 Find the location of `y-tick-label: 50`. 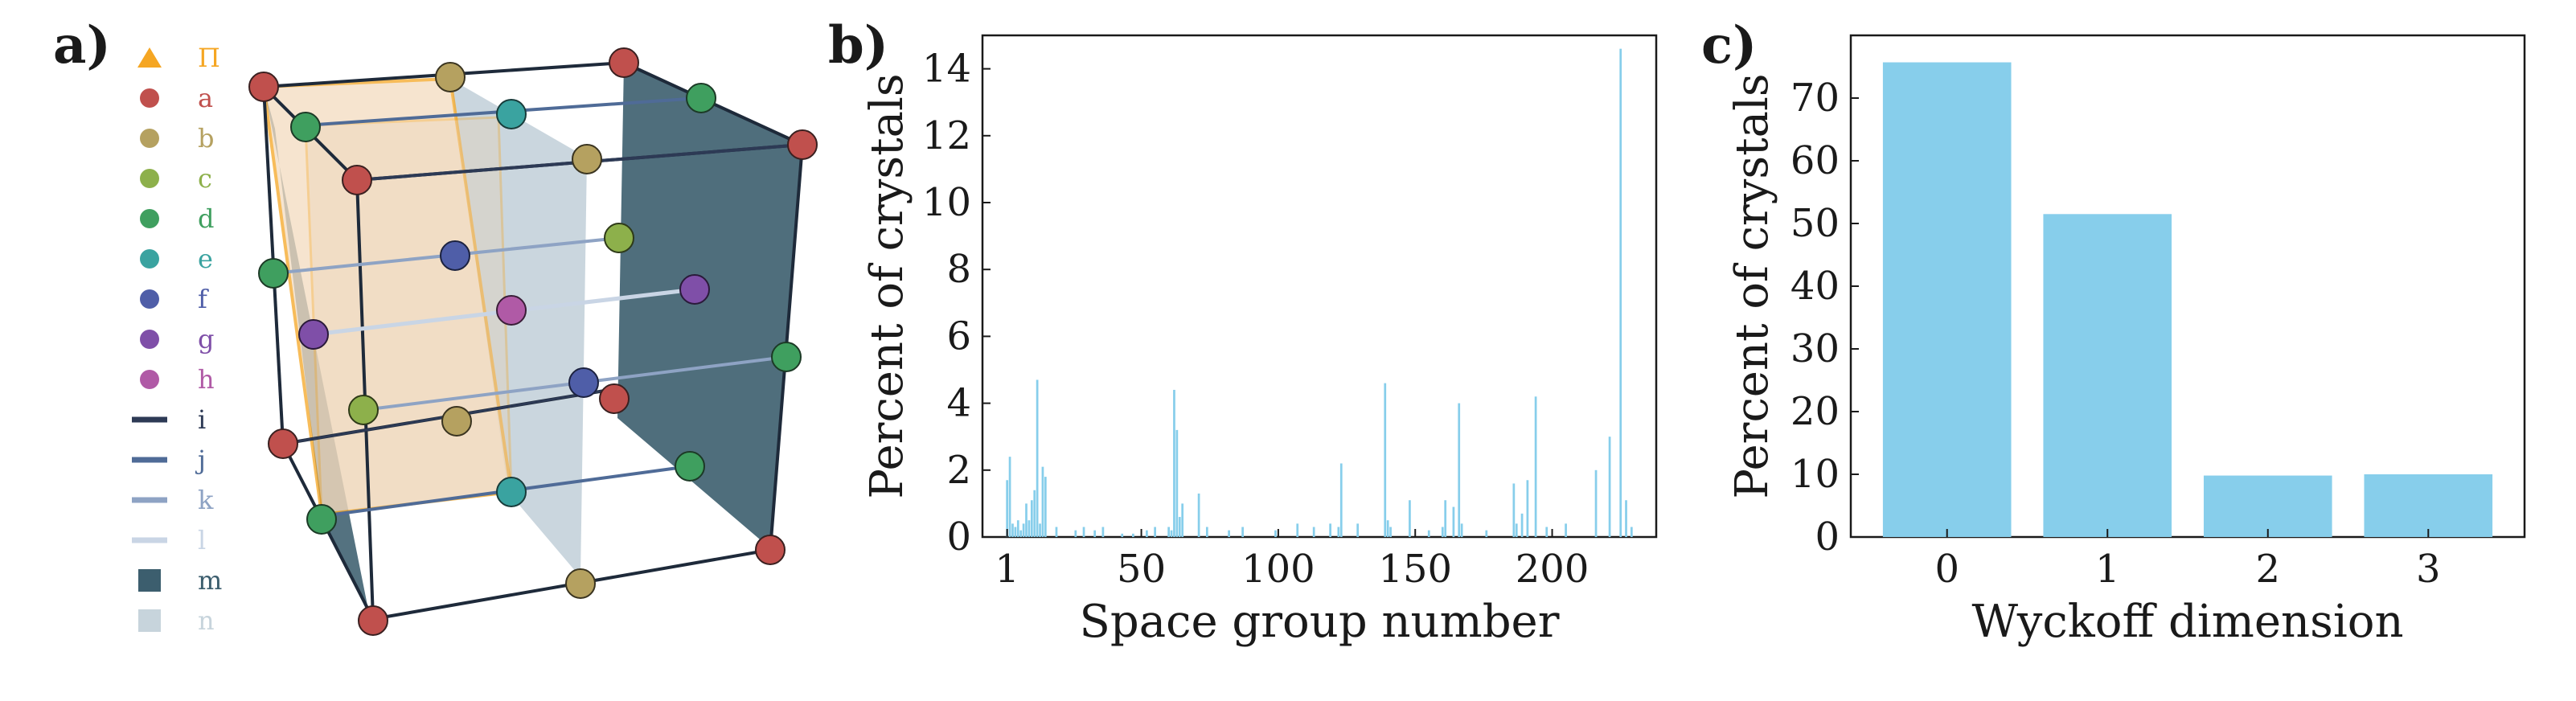

y-tick-label: 50 is located at coordinates (1815, 223).